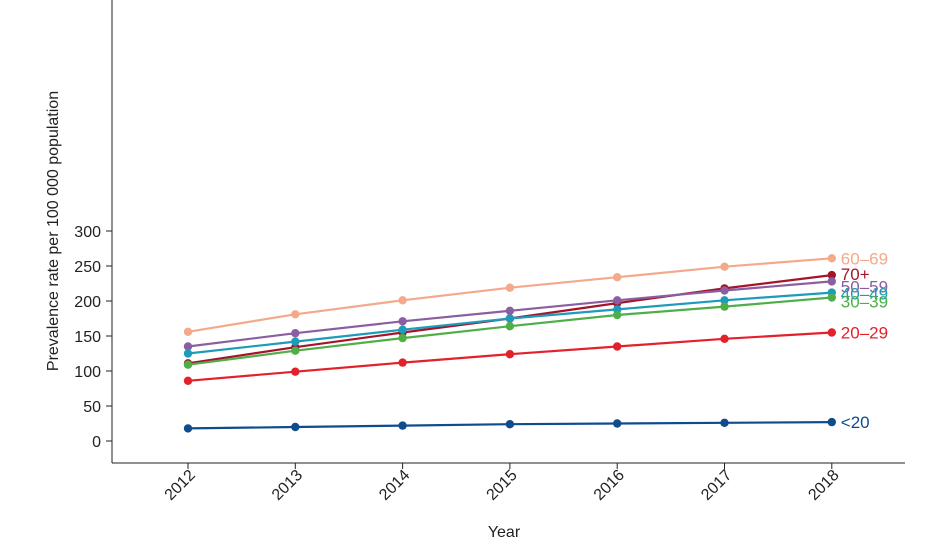  I want to click on y-tick-label: 50, so click(92, 407).